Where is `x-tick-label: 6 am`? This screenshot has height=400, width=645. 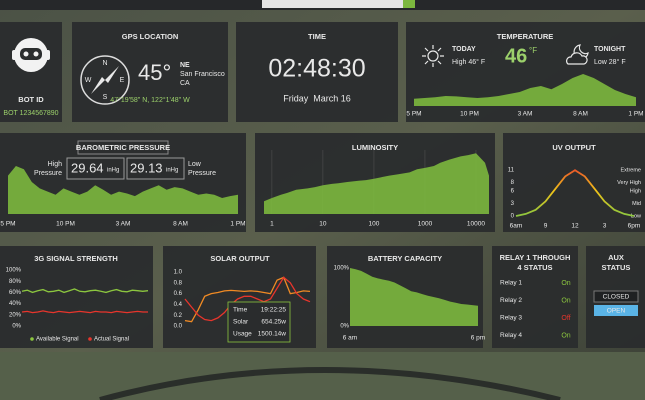
x-tick-label: 6 am is located at coordinates (350, 338).